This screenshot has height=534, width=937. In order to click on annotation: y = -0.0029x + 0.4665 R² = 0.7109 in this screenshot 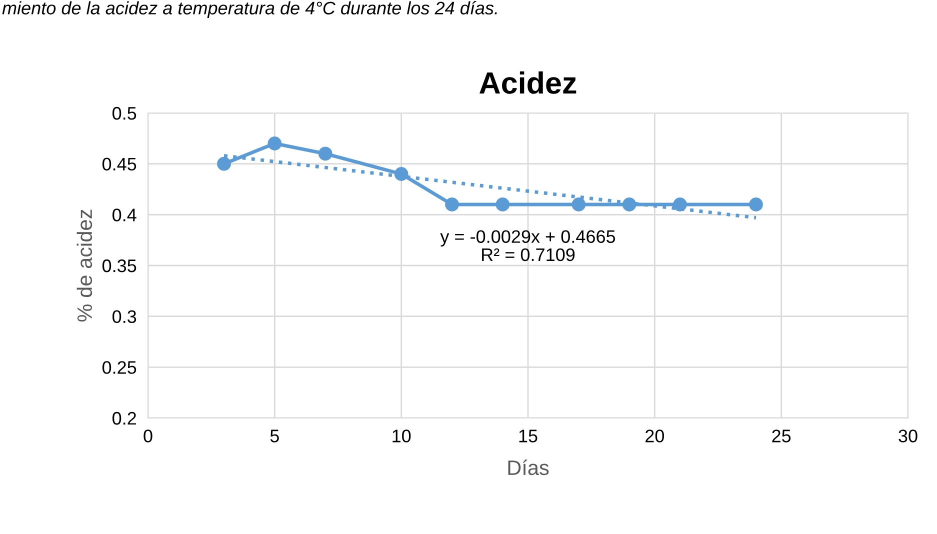, I will do `click(528, 246)`.